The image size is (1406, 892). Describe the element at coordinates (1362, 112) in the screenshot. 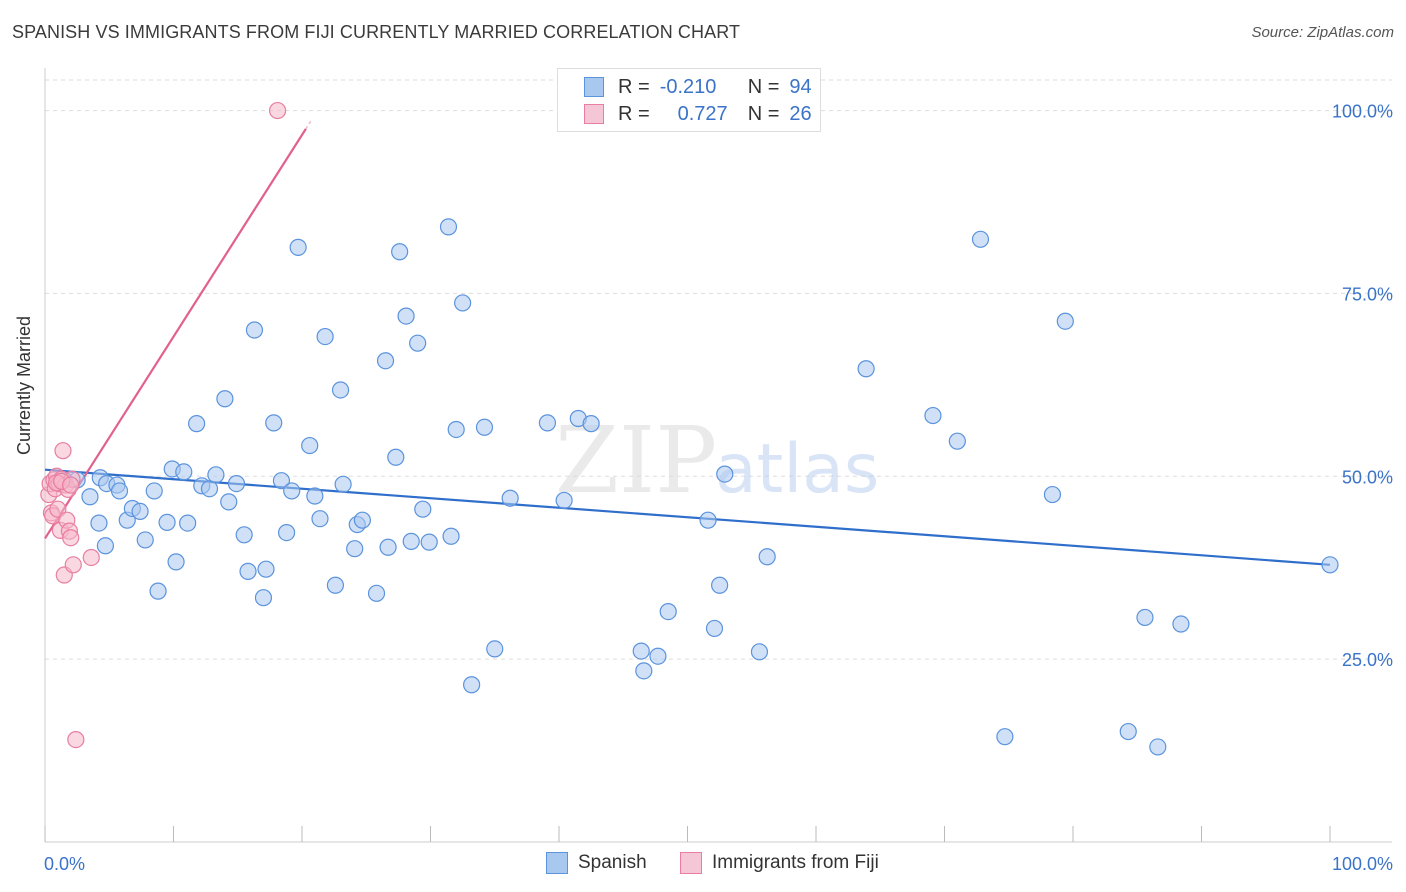

I see `y-tick-label: 100.0%` at that location.